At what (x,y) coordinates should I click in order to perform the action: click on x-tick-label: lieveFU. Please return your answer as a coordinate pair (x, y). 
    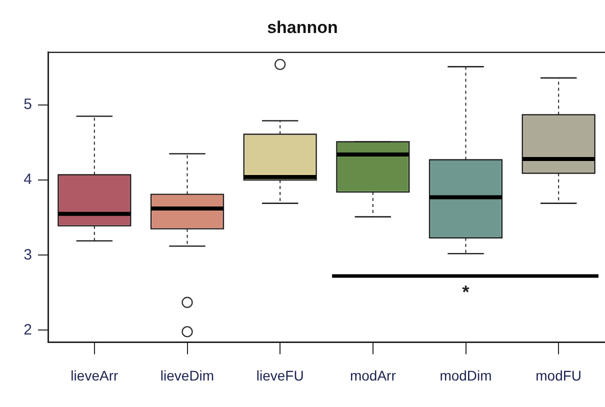
    Looking at the image, I should click on (280, 375).